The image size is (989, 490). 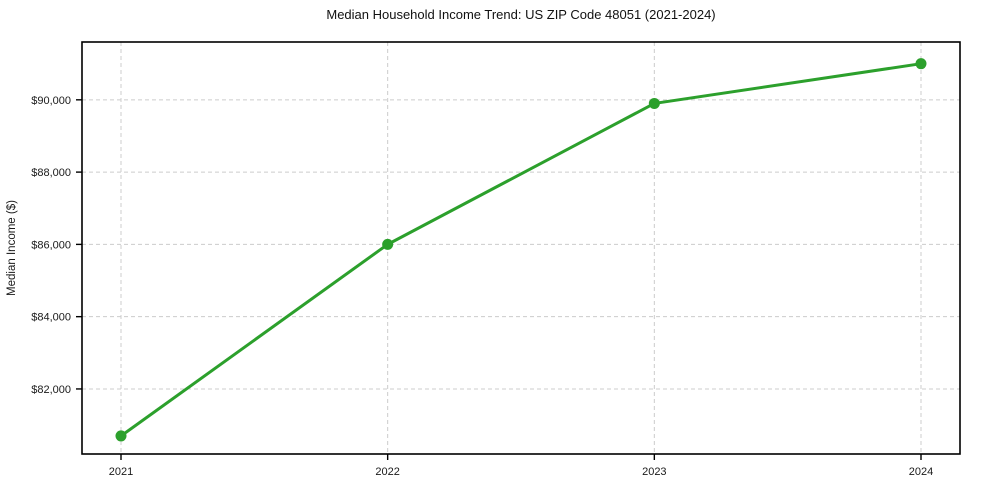 What do you see at coordinates (387, 472) in the screenshot?
I see `x-tick-label: 2022` at bounding box center [387, 472].